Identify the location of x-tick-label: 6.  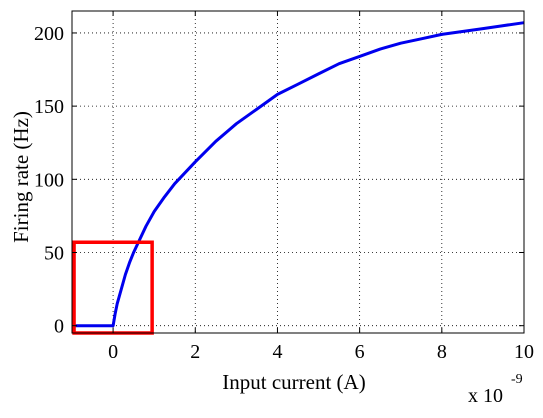
(360, 352).